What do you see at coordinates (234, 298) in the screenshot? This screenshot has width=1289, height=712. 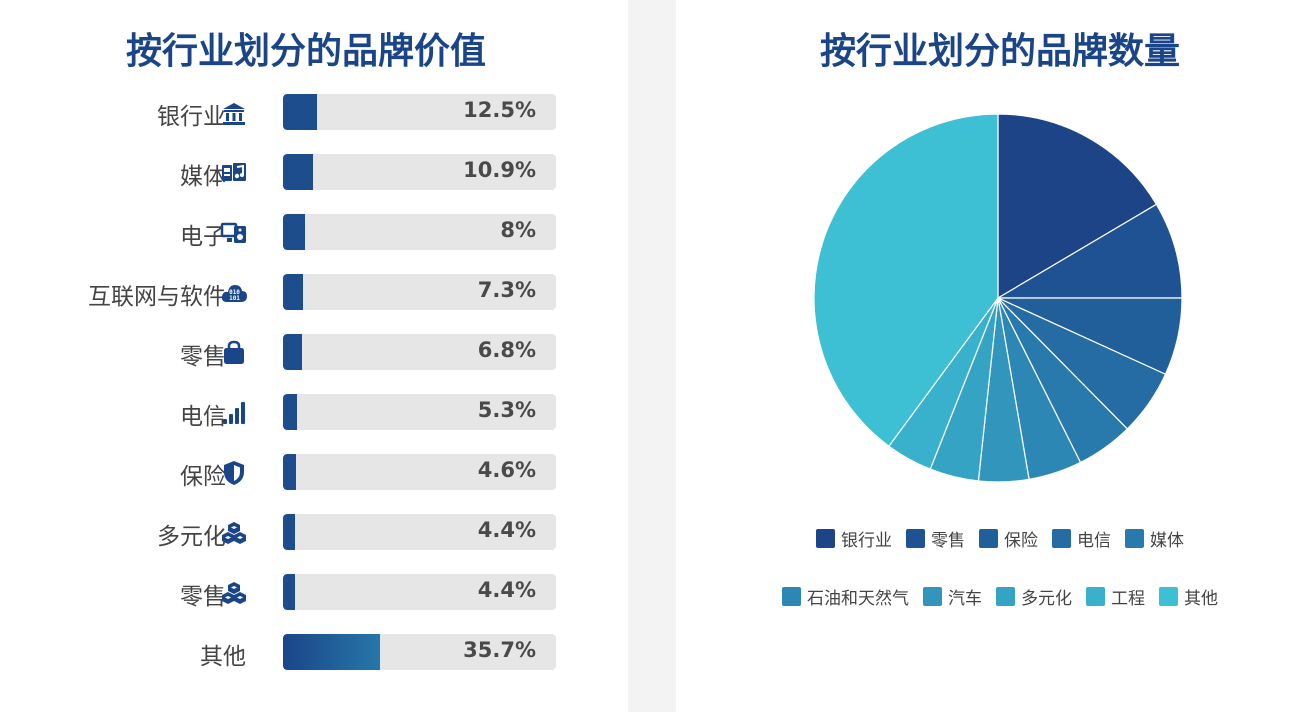 I see `svg-text: 101` at bounding box center [234, 298].